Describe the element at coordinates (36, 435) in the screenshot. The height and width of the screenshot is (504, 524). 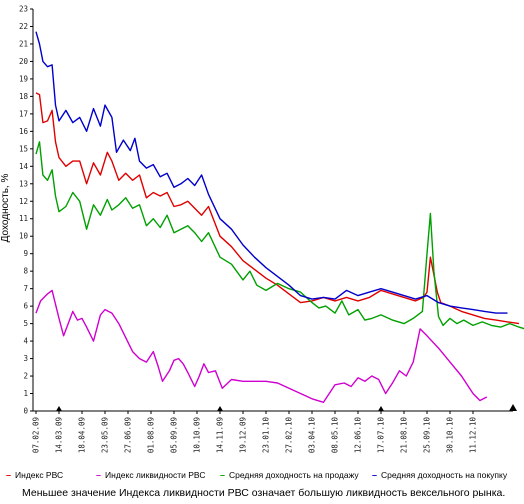
I see `x-tick-label: 07.02.09` at that location.